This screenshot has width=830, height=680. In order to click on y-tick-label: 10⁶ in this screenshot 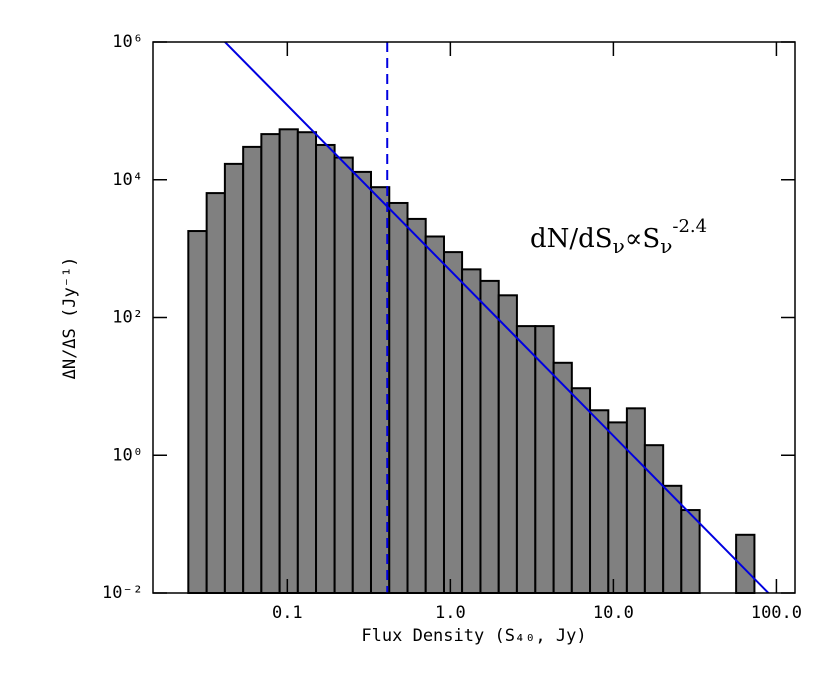, I will do `click(127, 42)`.